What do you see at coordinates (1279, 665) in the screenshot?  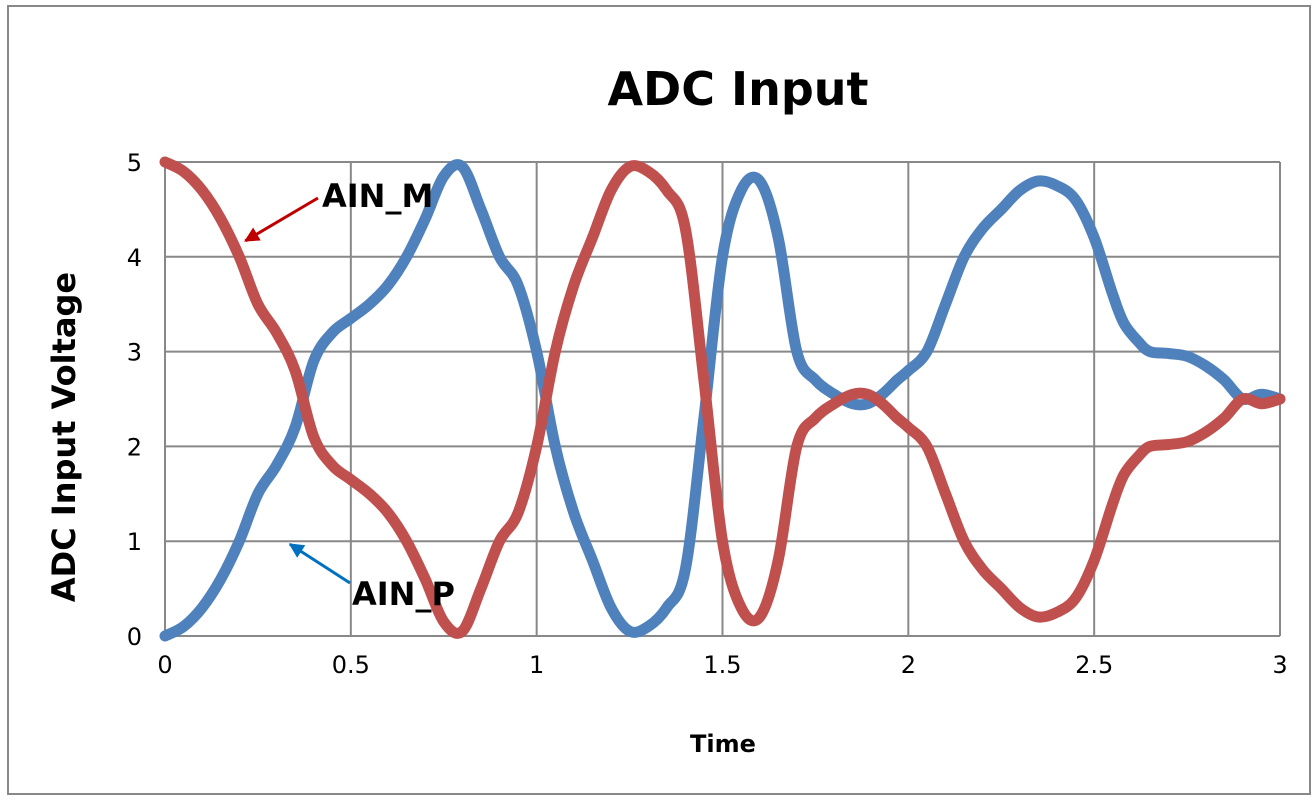 I see `x-tick-label: 3` at bounding box center [1279, 665].